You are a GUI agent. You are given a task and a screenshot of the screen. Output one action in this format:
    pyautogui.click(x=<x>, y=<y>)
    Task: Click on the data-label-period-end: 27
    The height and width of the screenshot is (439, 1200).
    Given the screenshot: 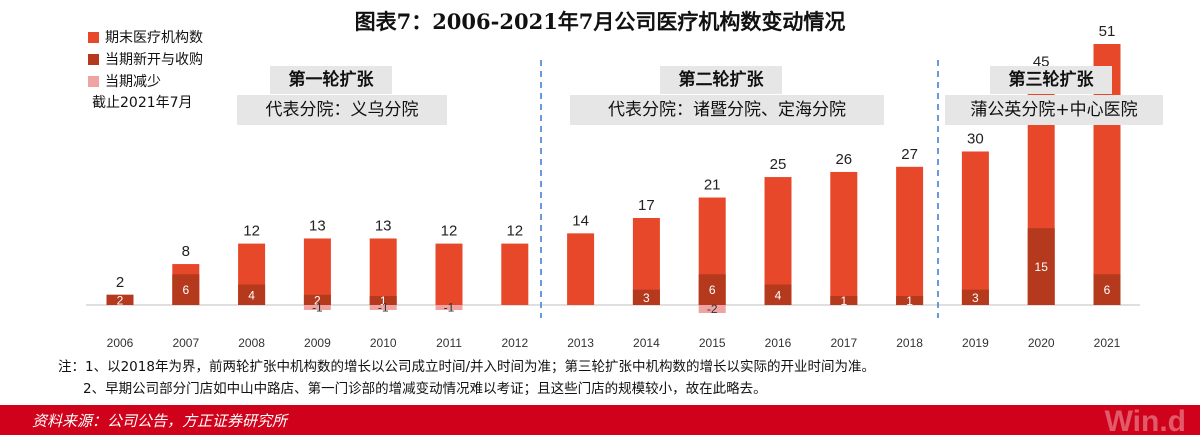 What is the action you would take?
    pyautogui.click(x=909, y=154)
    